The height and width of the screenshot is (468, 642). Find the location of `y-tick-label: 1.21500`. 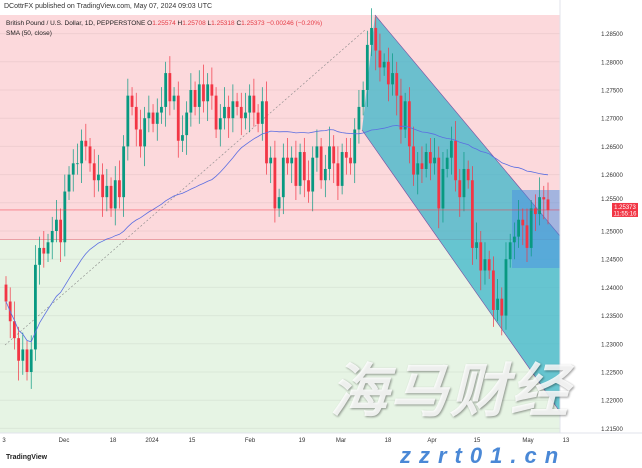

y-tick-label: 1.21500 is located at coordinates (612, 430).